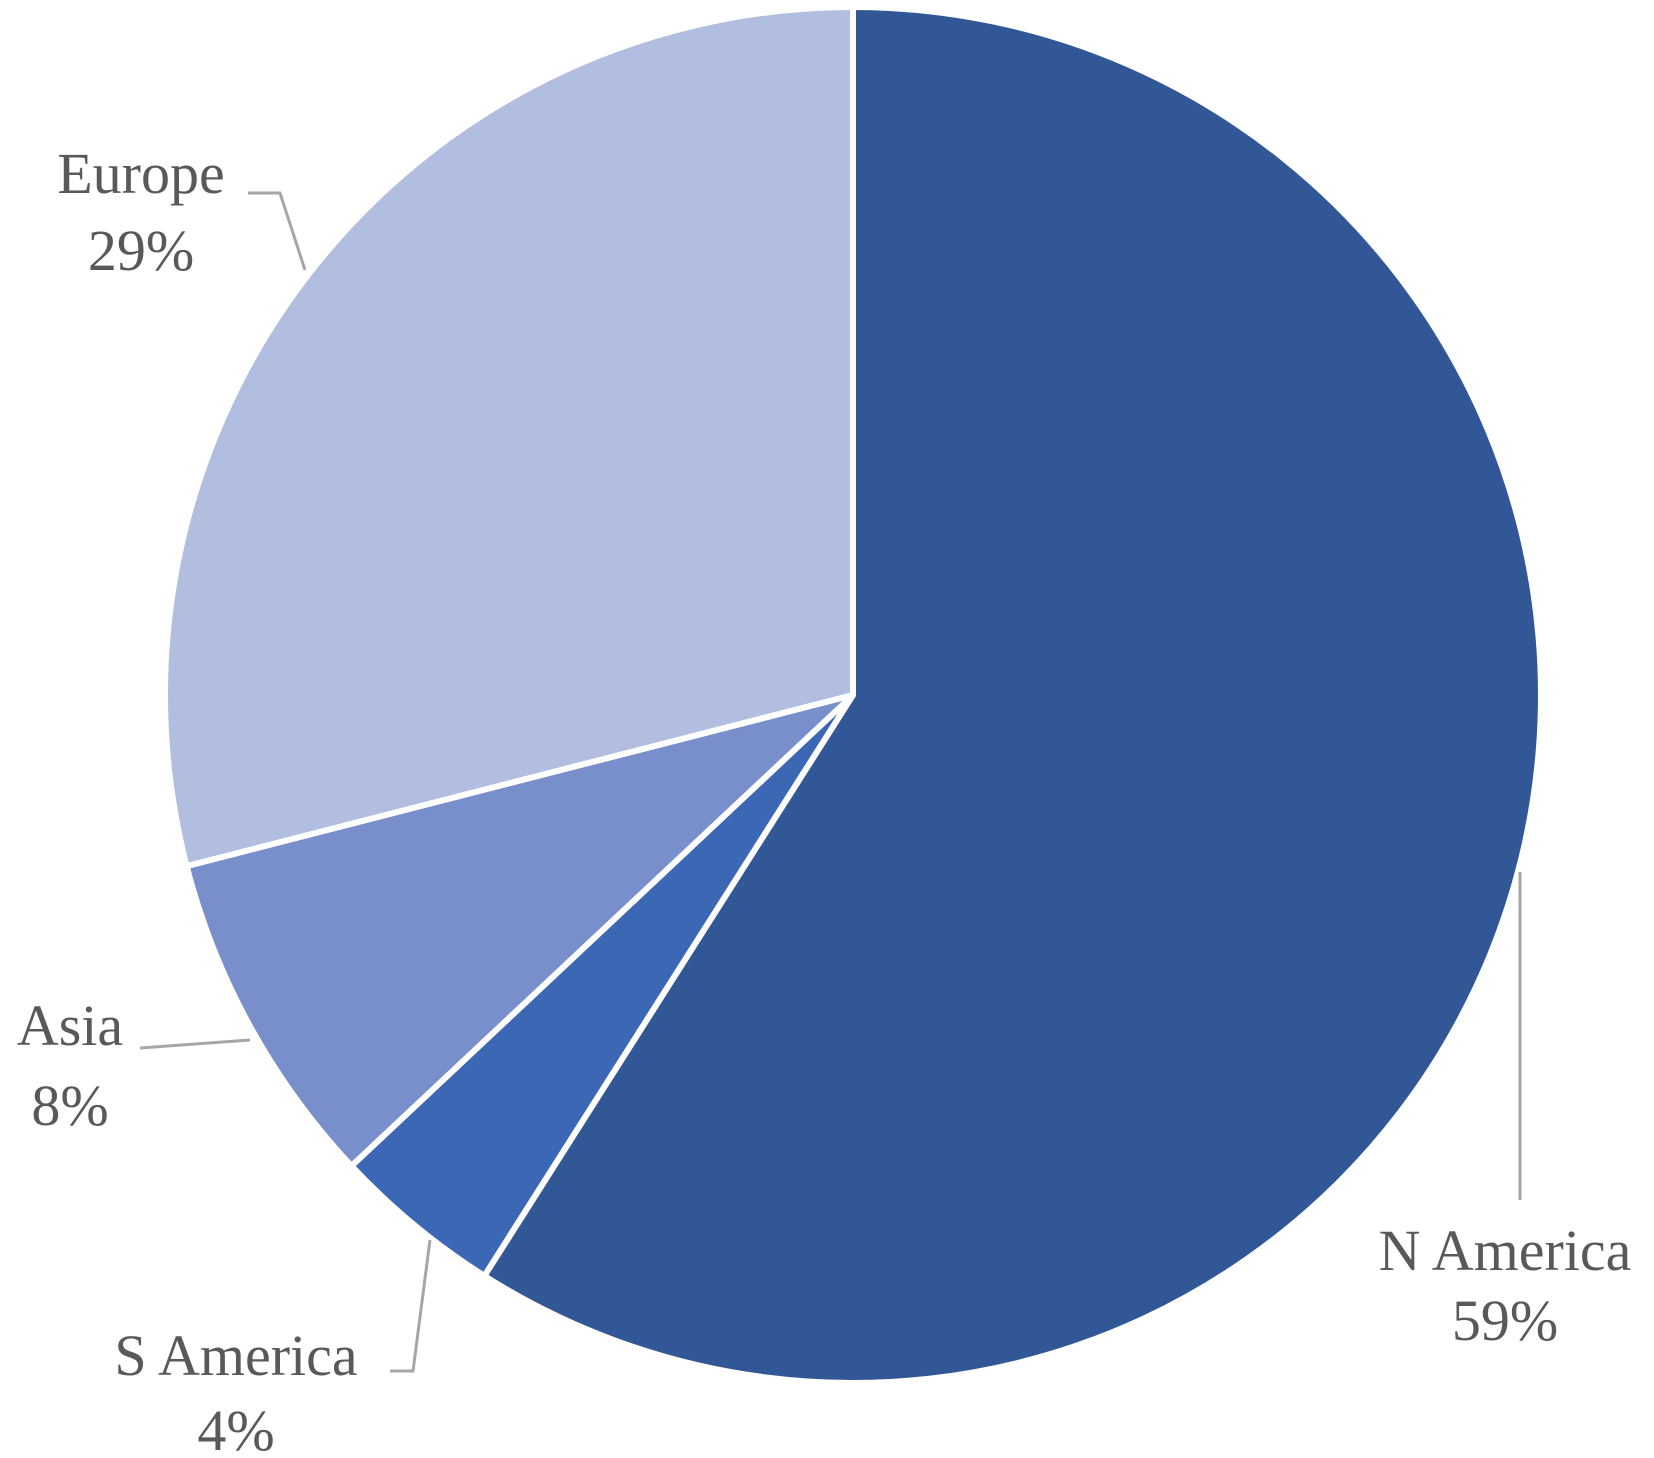 This screenshot has height=1458, width=1654. I want to click on data-label-n-america-name: N America, so click(1505, 1250).